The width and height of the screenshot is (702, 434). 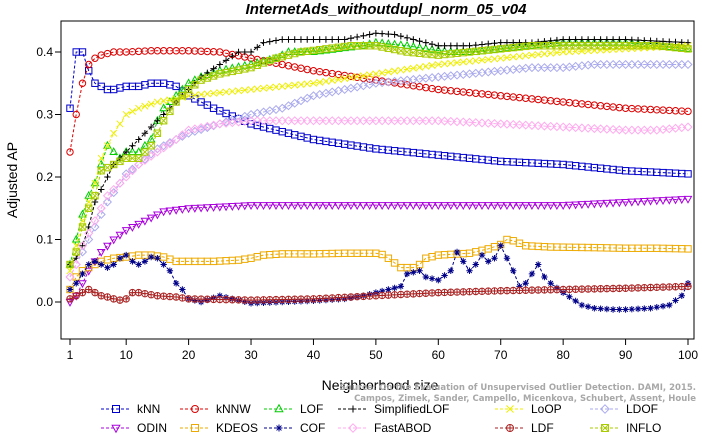 What do you see at coordinates (152, 427) in the screenshot?
I see `legend-label: ODIN` at bounding box center [152, 427].